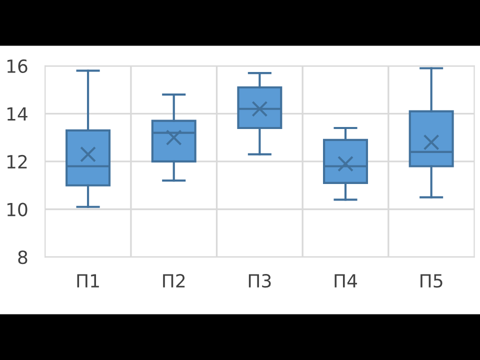 This screenshot has height=360, width=480. Describe the element at coordinates (17, 209) in the screenshot. I see `y-tick-label: 10` at that location.